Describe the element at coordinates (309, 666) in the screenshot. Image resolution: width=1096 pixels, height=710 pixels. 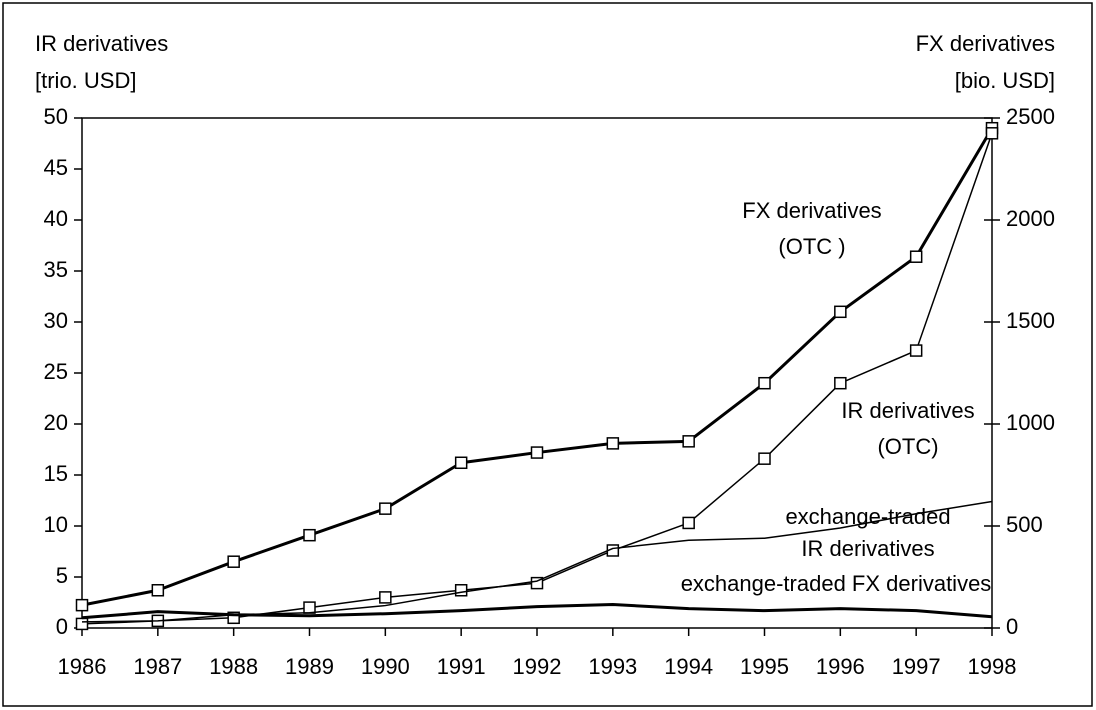
I see `x-tick-label: 1989` at that location.